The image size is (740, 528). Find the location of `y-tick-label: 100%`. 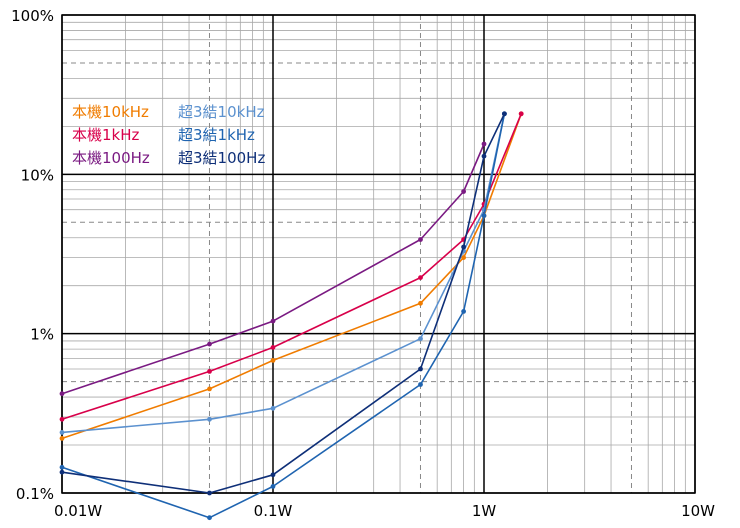

y-tick-label: 100% is located at coordinates (32, 16).